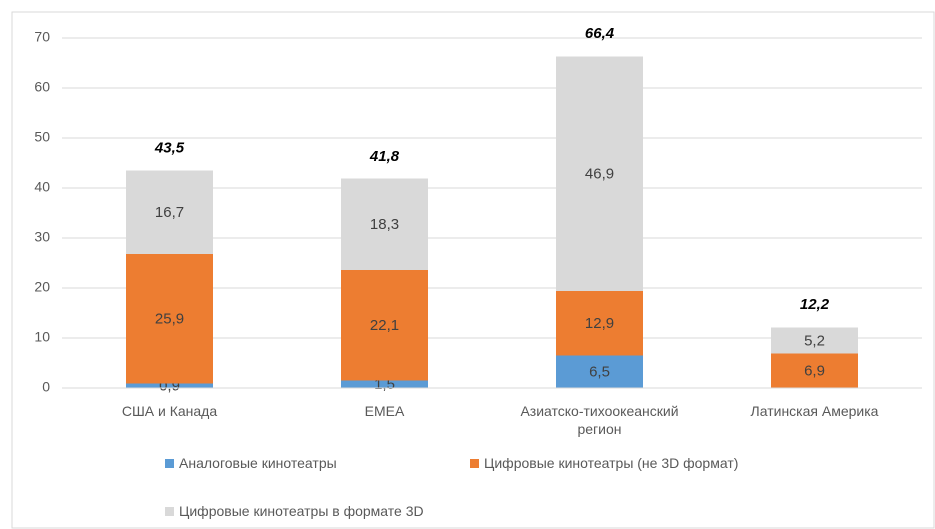 The height and width of the screenshot is (529, 935). Describe the element at coordinates (384, 411) in the screenshot. I see `x-tick-label: EMEA` at that location.